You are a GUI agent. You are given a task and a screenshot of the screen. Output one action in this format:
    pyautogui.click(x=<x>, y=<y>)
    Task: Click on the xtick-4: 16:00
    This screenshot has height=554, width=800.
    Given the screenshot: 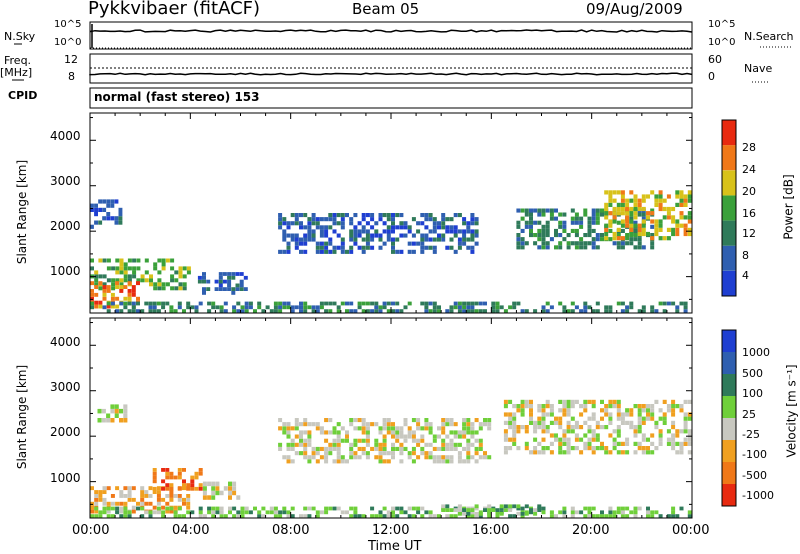 What is the action you would take?
    pyautogui.click(x=491, y=530)
    